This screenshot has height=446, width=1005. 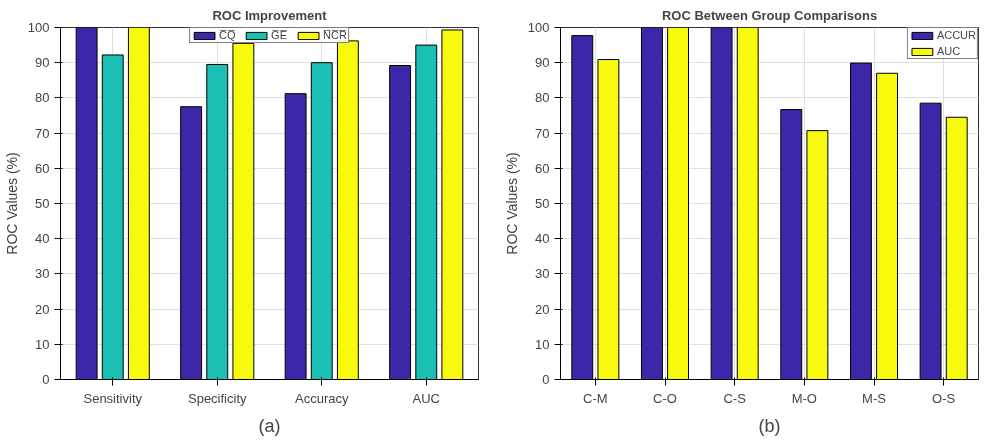 What do you see at coordinates (595, 398) in the screenshot?
I see `x-tick-label: C-M` at bounding box center [595, 398].